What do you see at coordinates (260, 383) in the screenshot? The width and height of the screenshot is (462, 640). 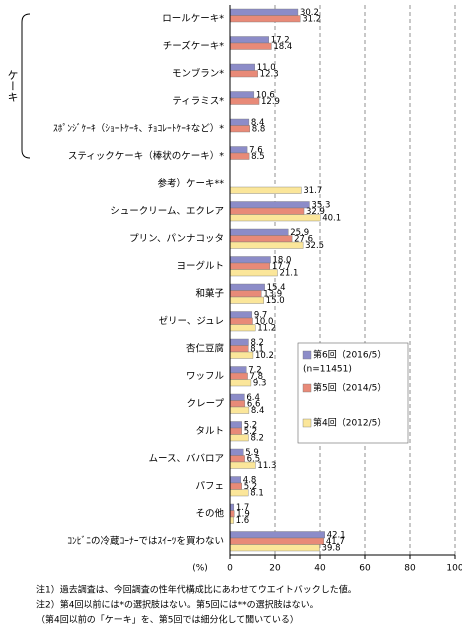 I see `value-label: 9.3` at bounding box center [260, 383].